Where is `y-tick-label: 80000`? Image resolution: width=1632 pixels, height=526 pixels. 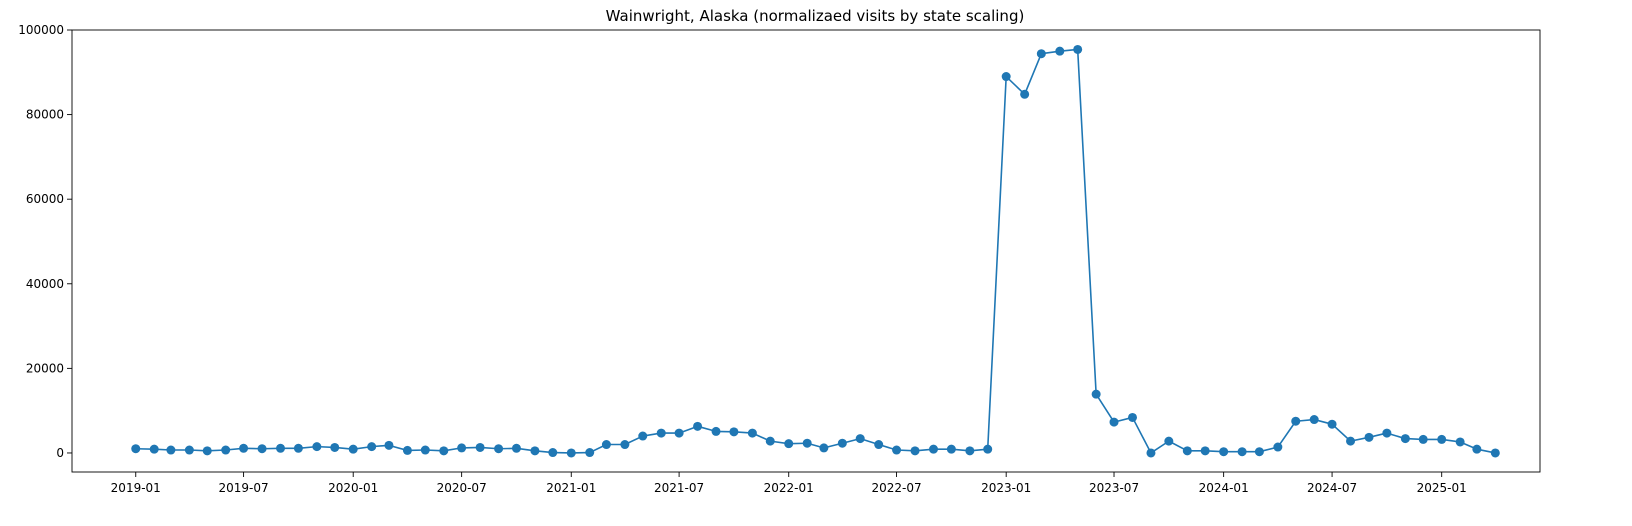
y-tick-label: 80000 is located at coordinates (45, 115).